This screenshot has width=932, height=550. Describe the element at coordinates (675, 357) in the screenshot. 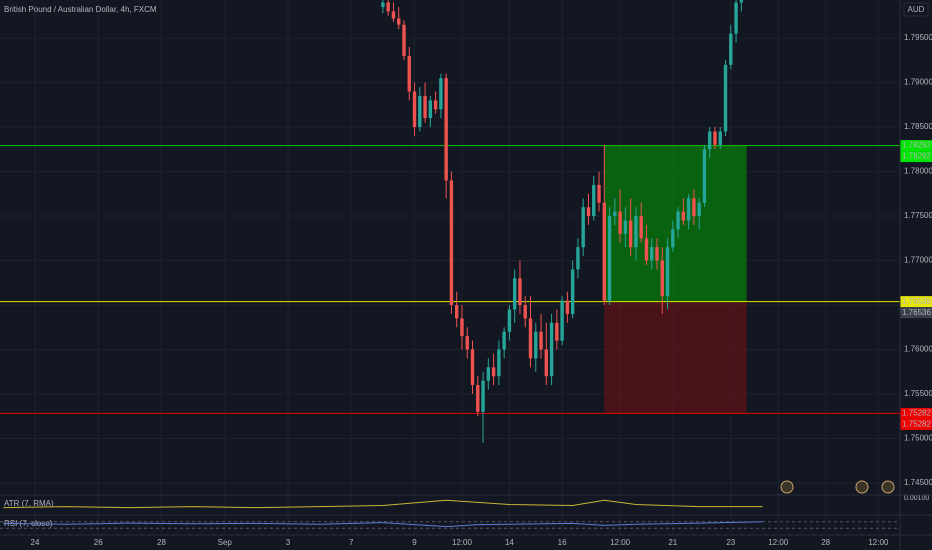

I see `loss-zone` at that location.